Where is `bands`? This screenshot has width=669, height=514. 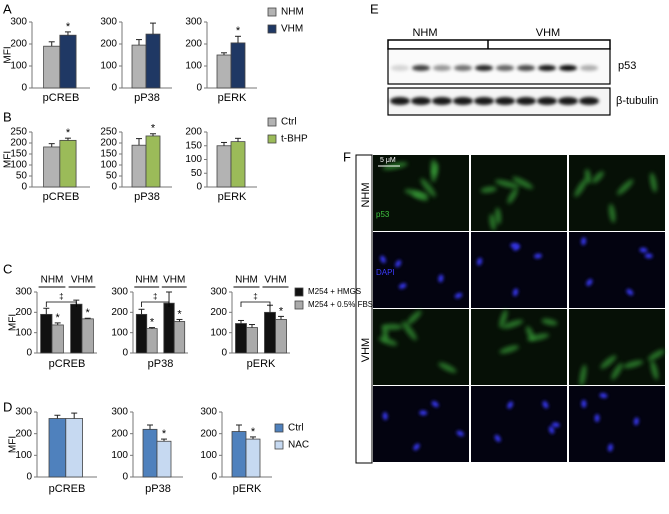 bands is located at coordinates (494, 85).